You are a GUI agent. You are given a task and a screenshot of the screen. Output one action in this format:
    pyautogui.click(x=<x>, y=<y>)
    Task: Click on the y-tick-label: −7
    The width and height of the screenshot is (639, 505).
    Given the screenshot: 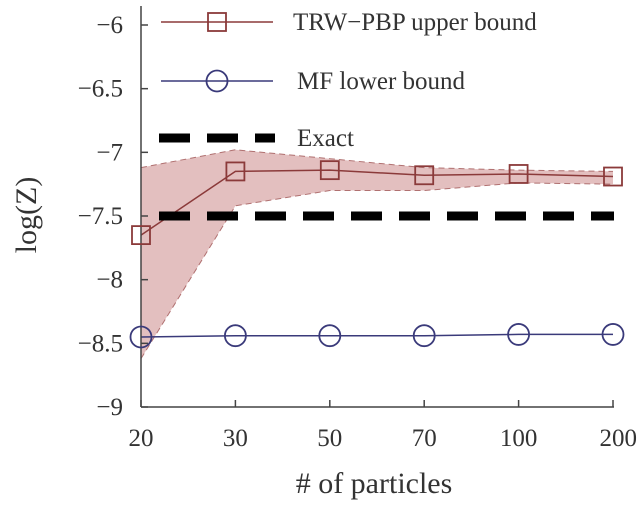 What is the action you would take?
    pyautogui.click(x=109, y=152)
    